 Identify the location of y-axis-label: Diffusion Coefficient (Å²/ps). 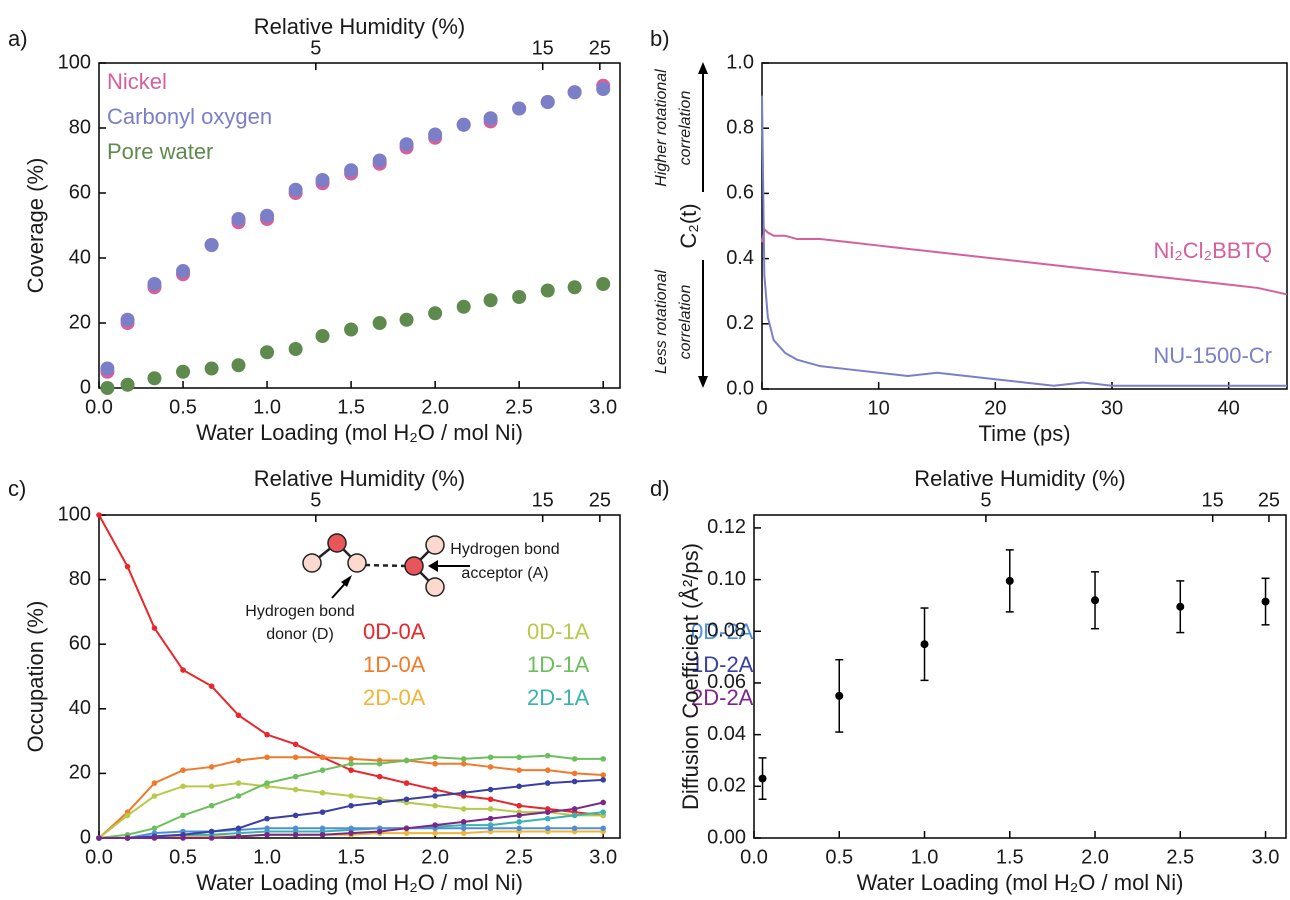
(690, 676).